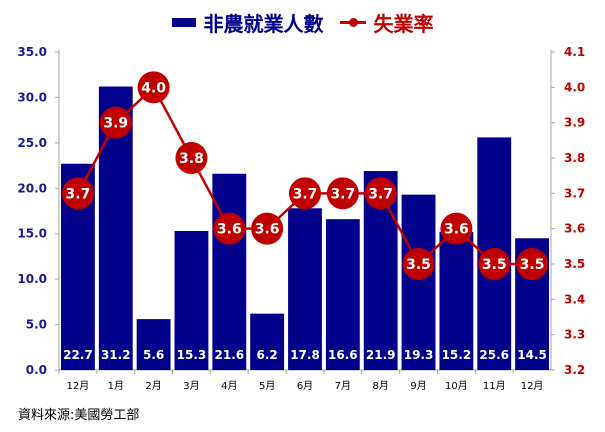 This screenshot has height=432, width=605. Describe the element at coordinates (36, 325) in the screenshot. I see `left-axis-tick-label: 5.0` at that location.